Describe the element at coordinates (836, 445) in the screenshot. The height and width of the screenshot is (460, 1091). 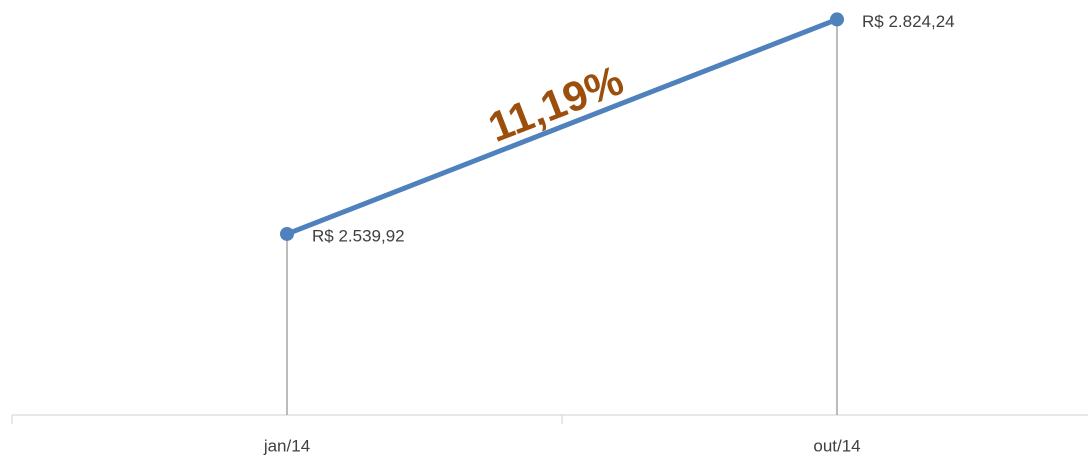
I see `x-tick-label: out/14` at that location.